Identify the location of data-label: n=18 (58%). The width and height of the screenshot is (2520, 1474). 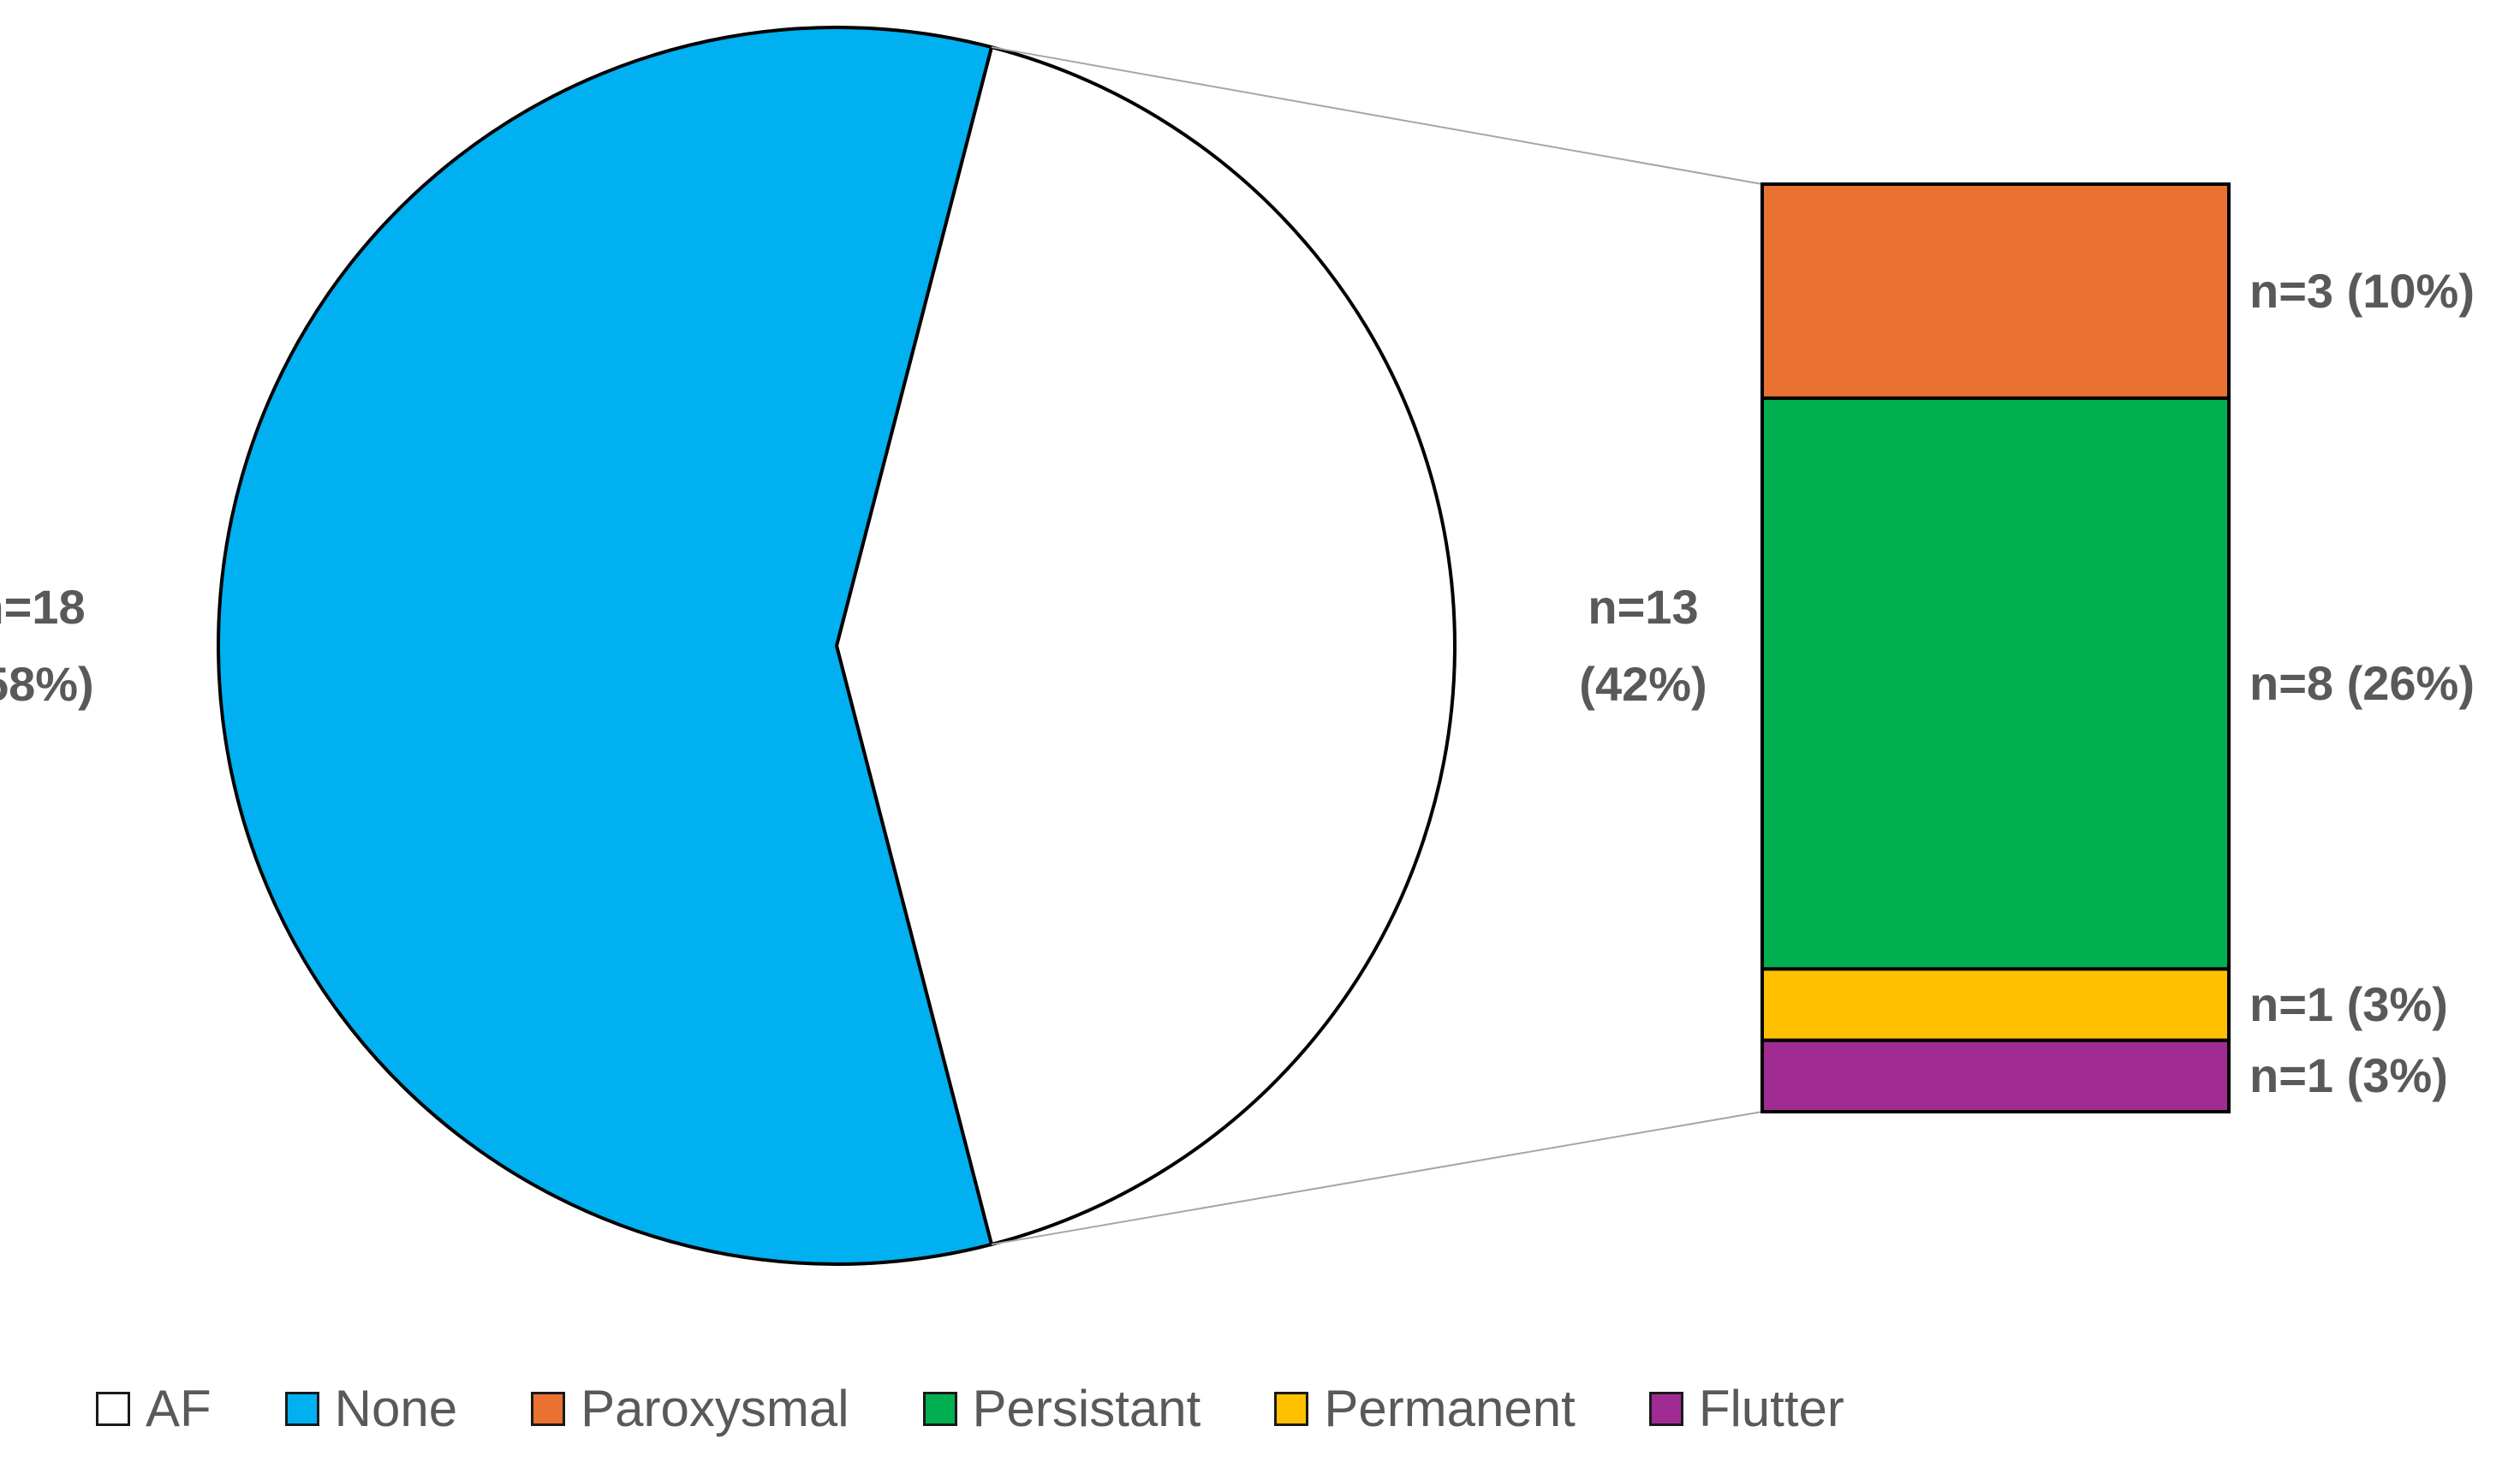
(47, 645).